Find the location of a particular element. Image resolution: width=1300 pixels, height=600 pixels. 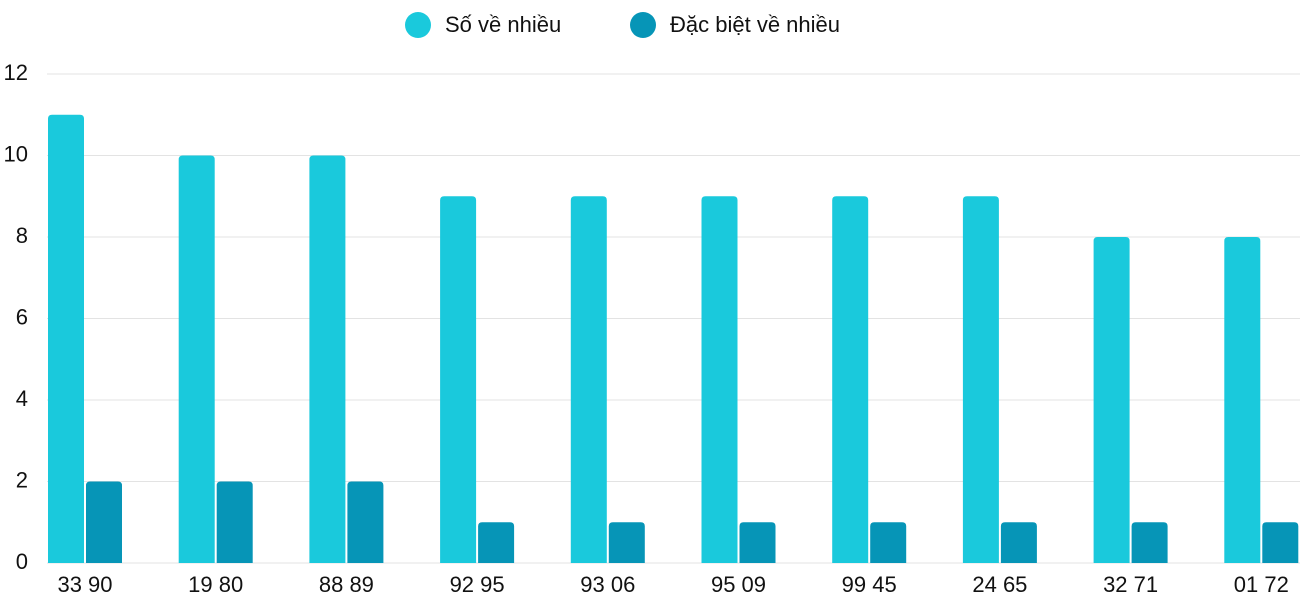

x-tick-label: 01 72 is located at coordinates (1261, 584).